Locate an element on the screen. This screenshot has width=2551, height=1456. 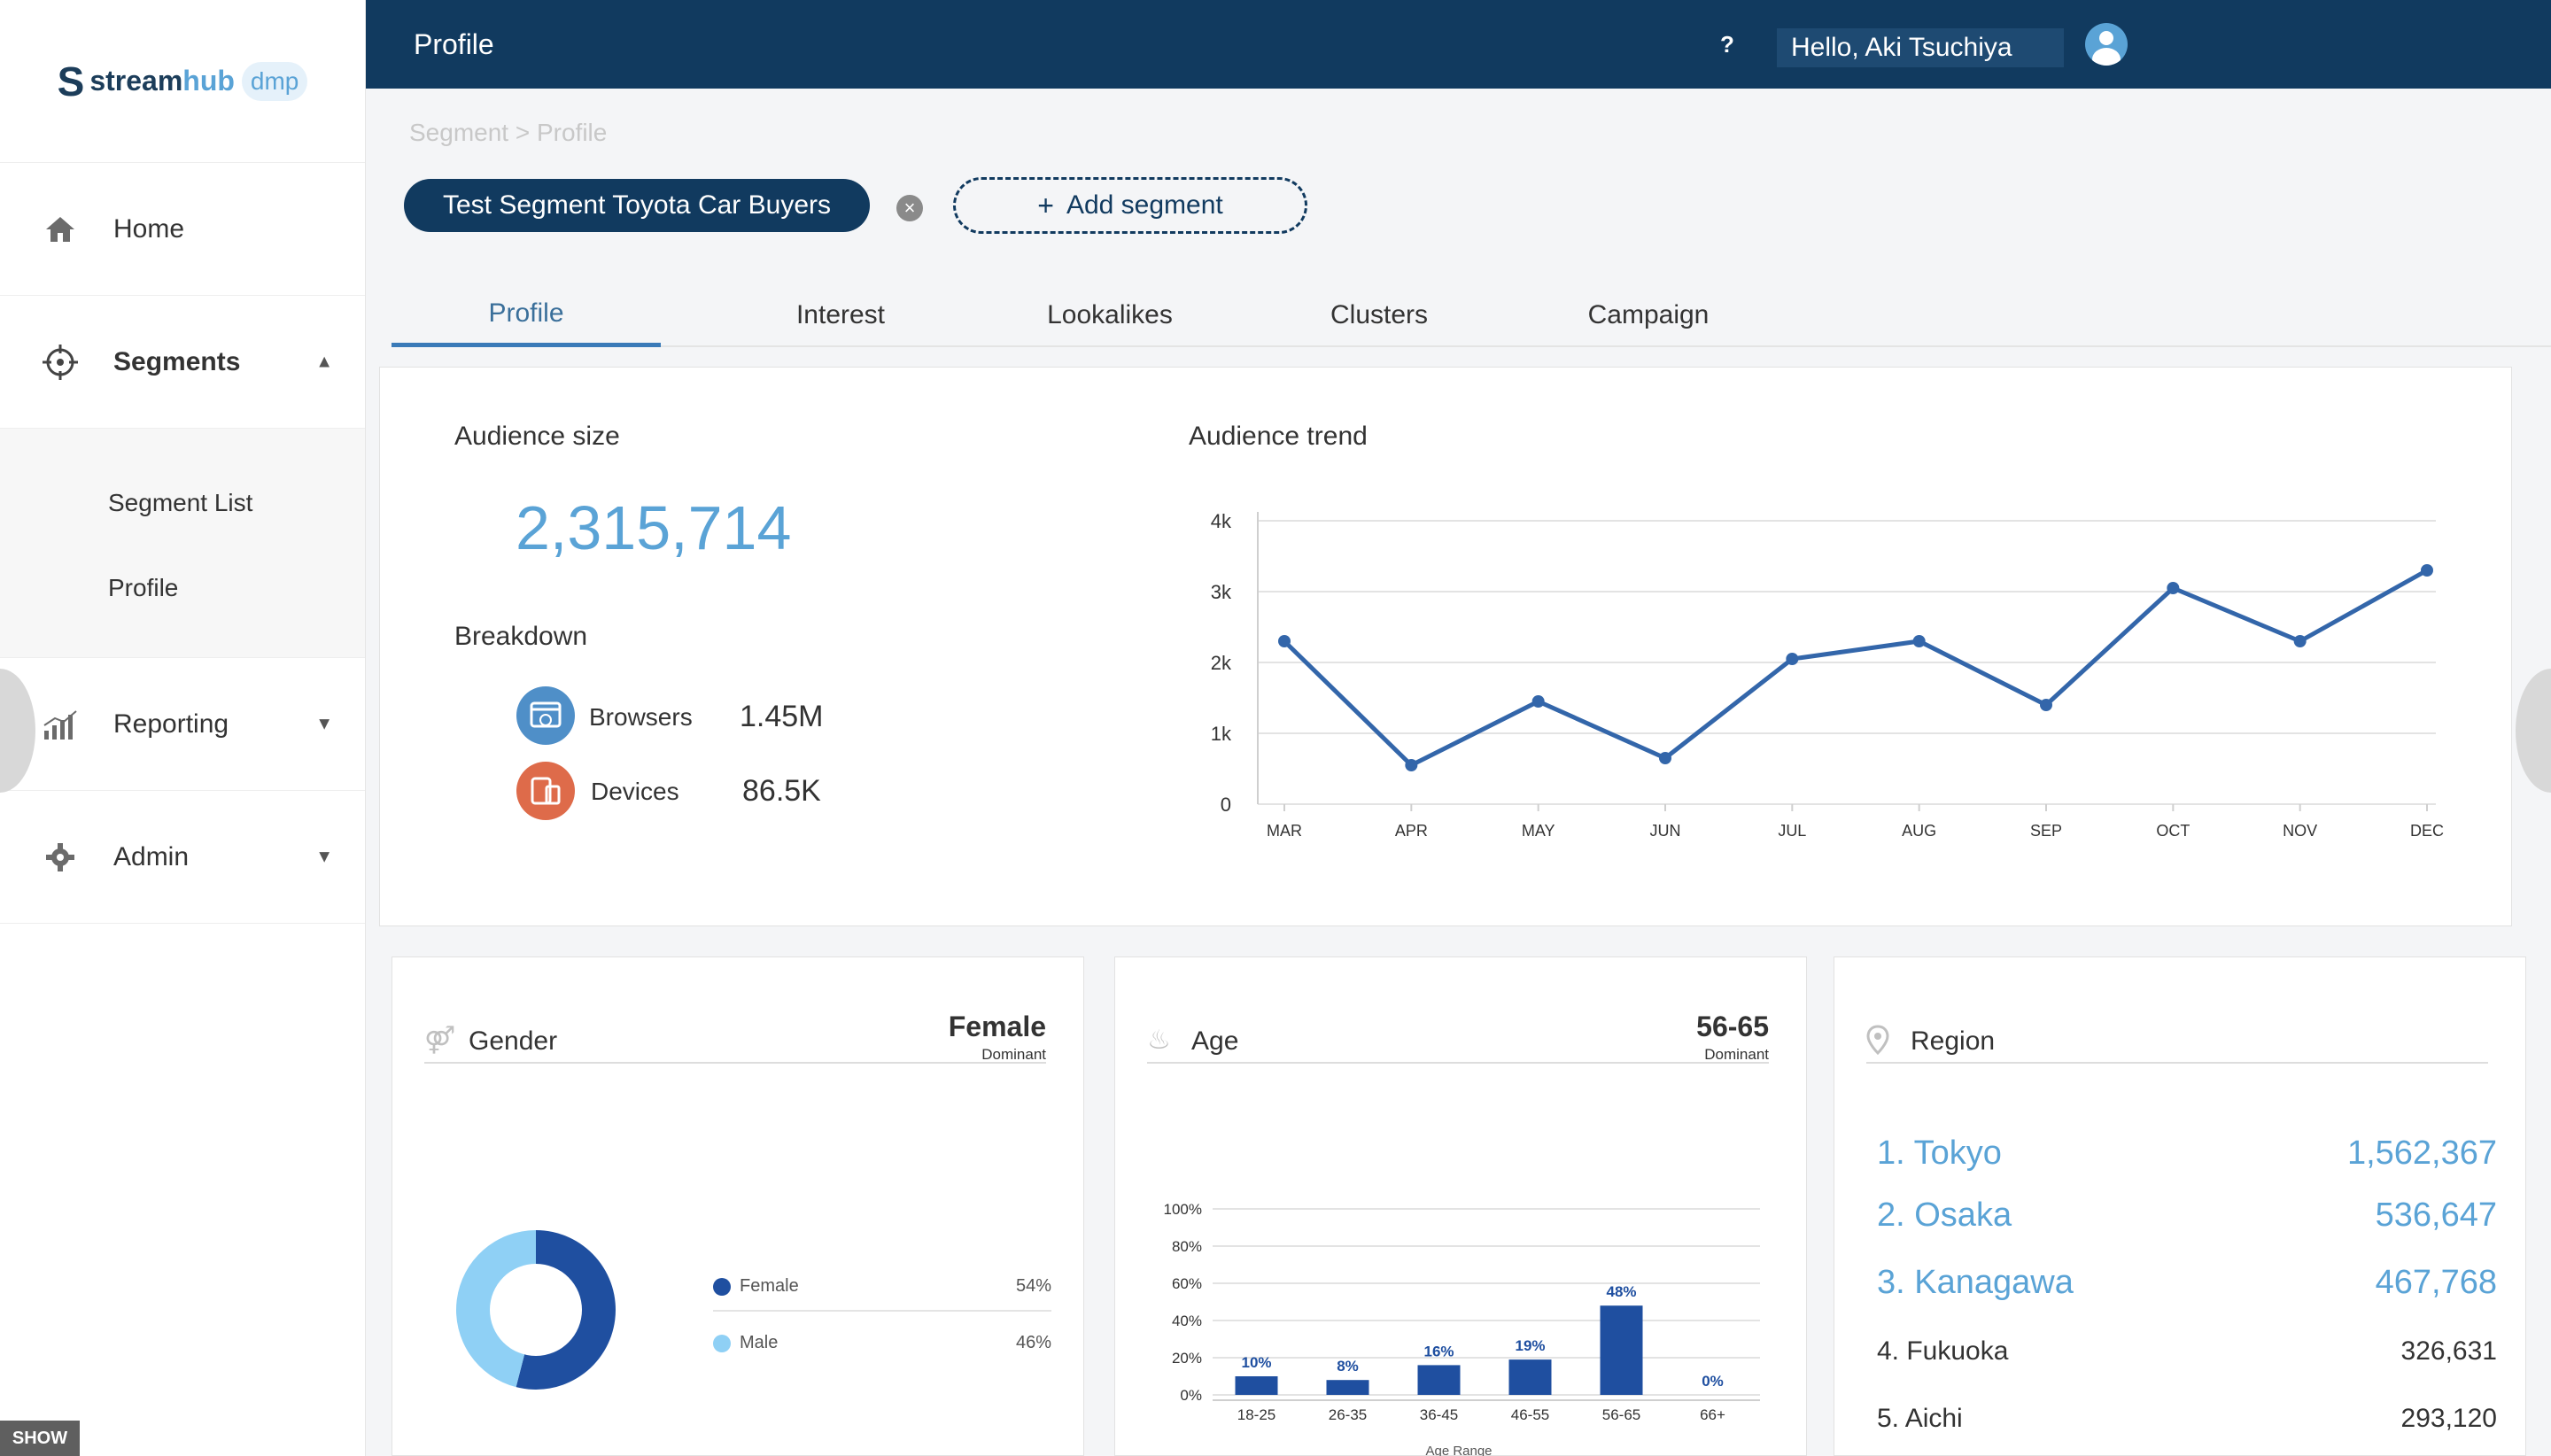
age-y-tick: 80% is located at coordinates (1187, 1246).